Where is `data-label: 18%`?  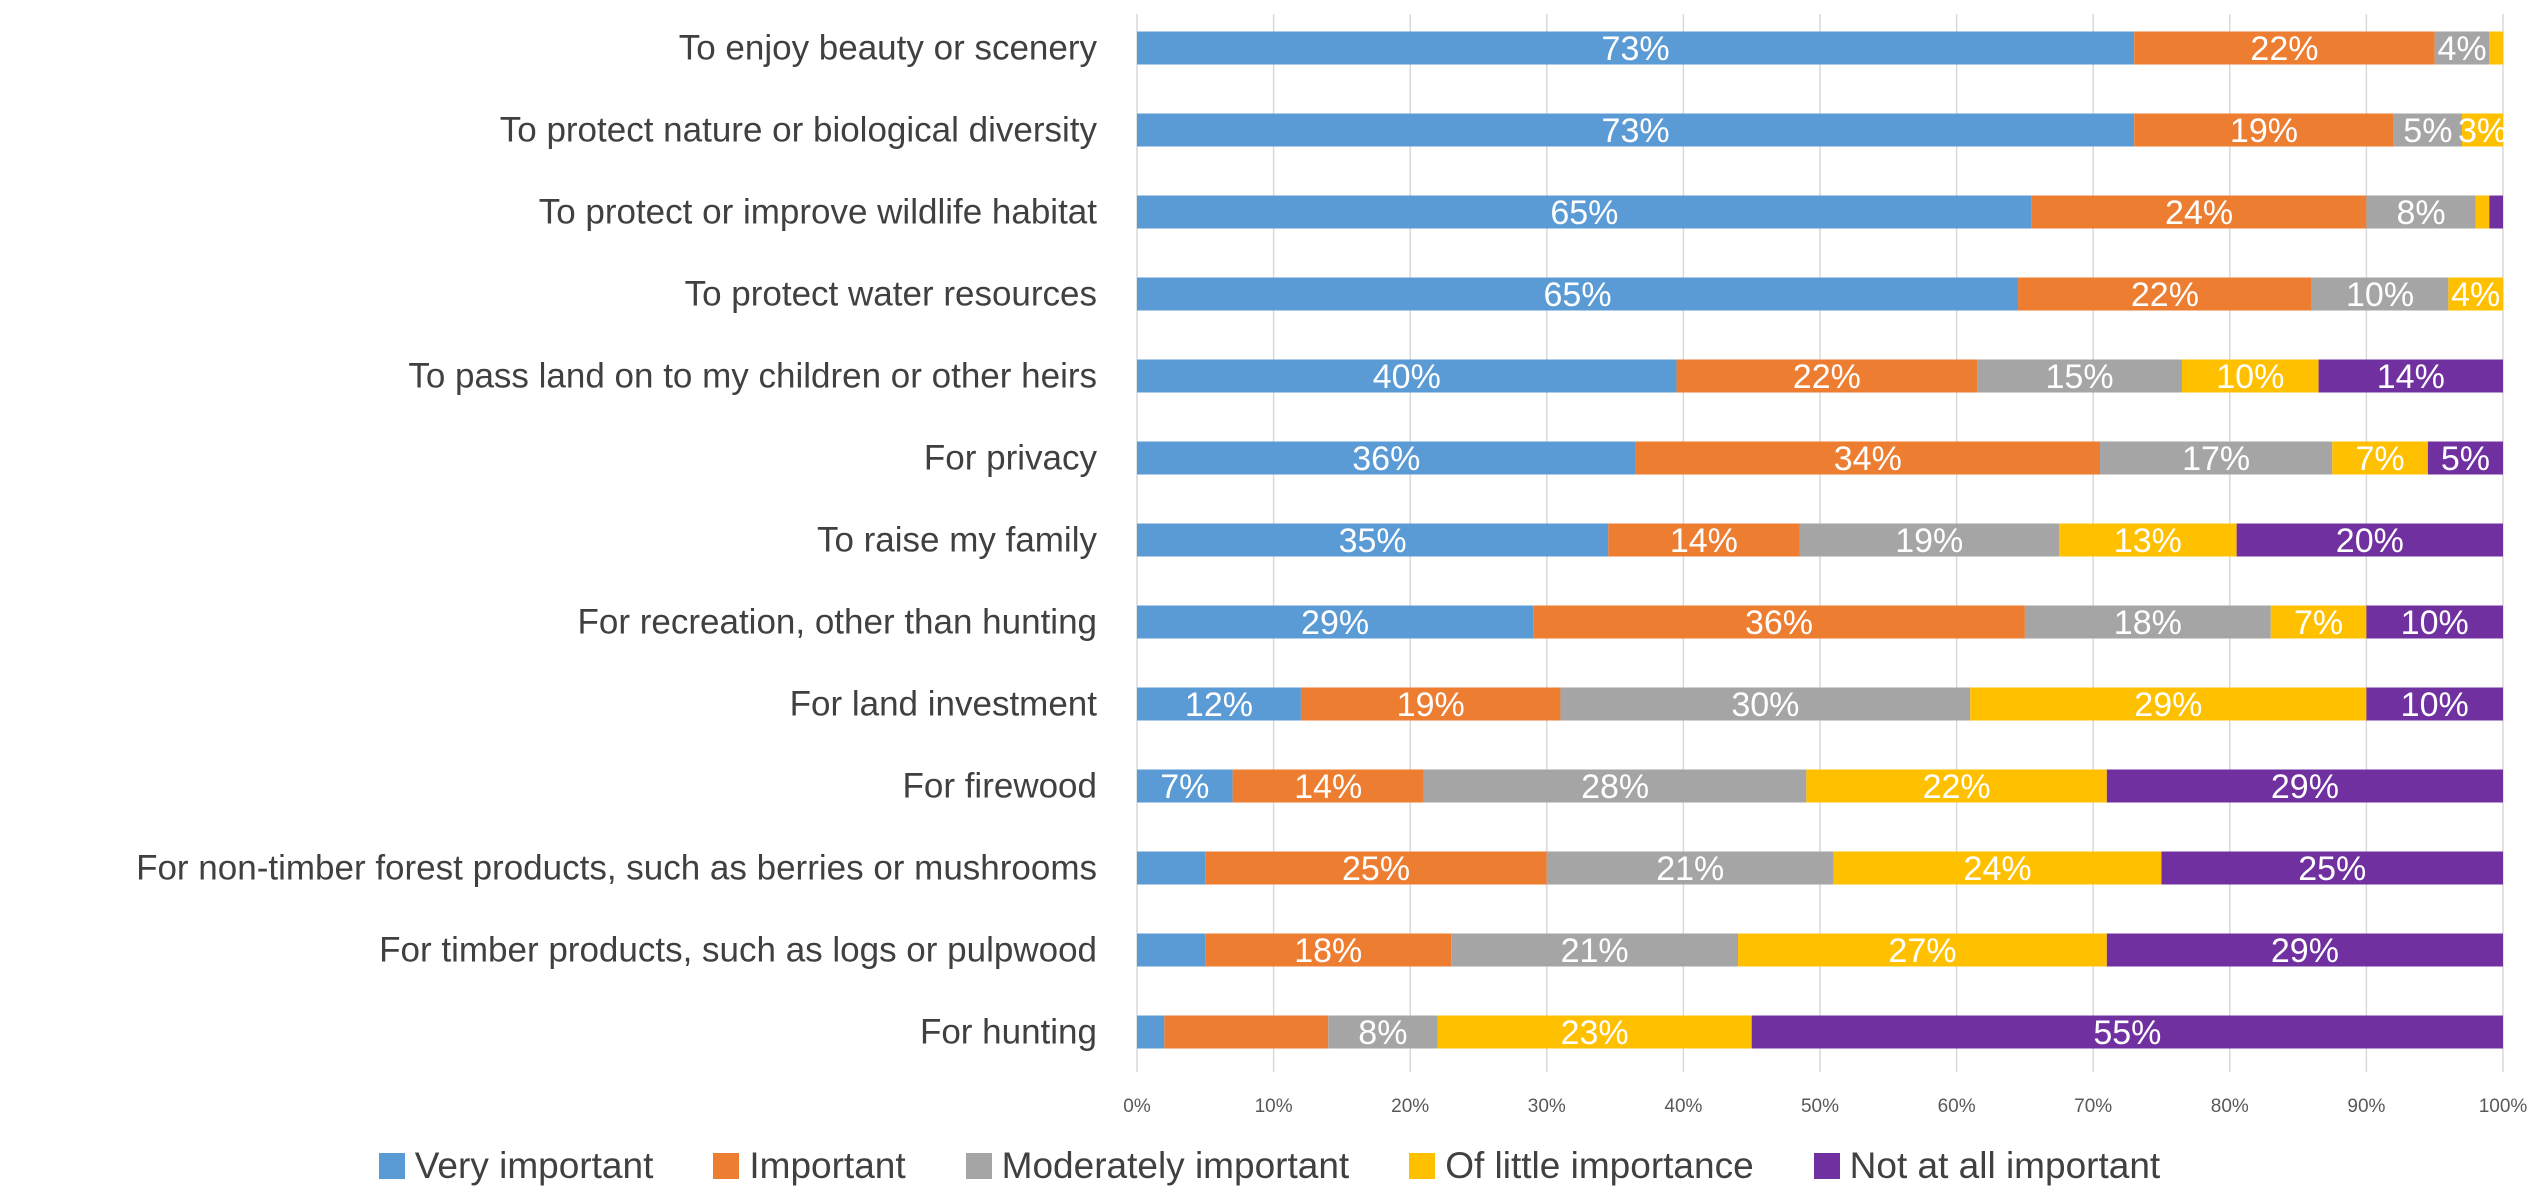 data-label: 18% is located at coordinates (1328, 951).